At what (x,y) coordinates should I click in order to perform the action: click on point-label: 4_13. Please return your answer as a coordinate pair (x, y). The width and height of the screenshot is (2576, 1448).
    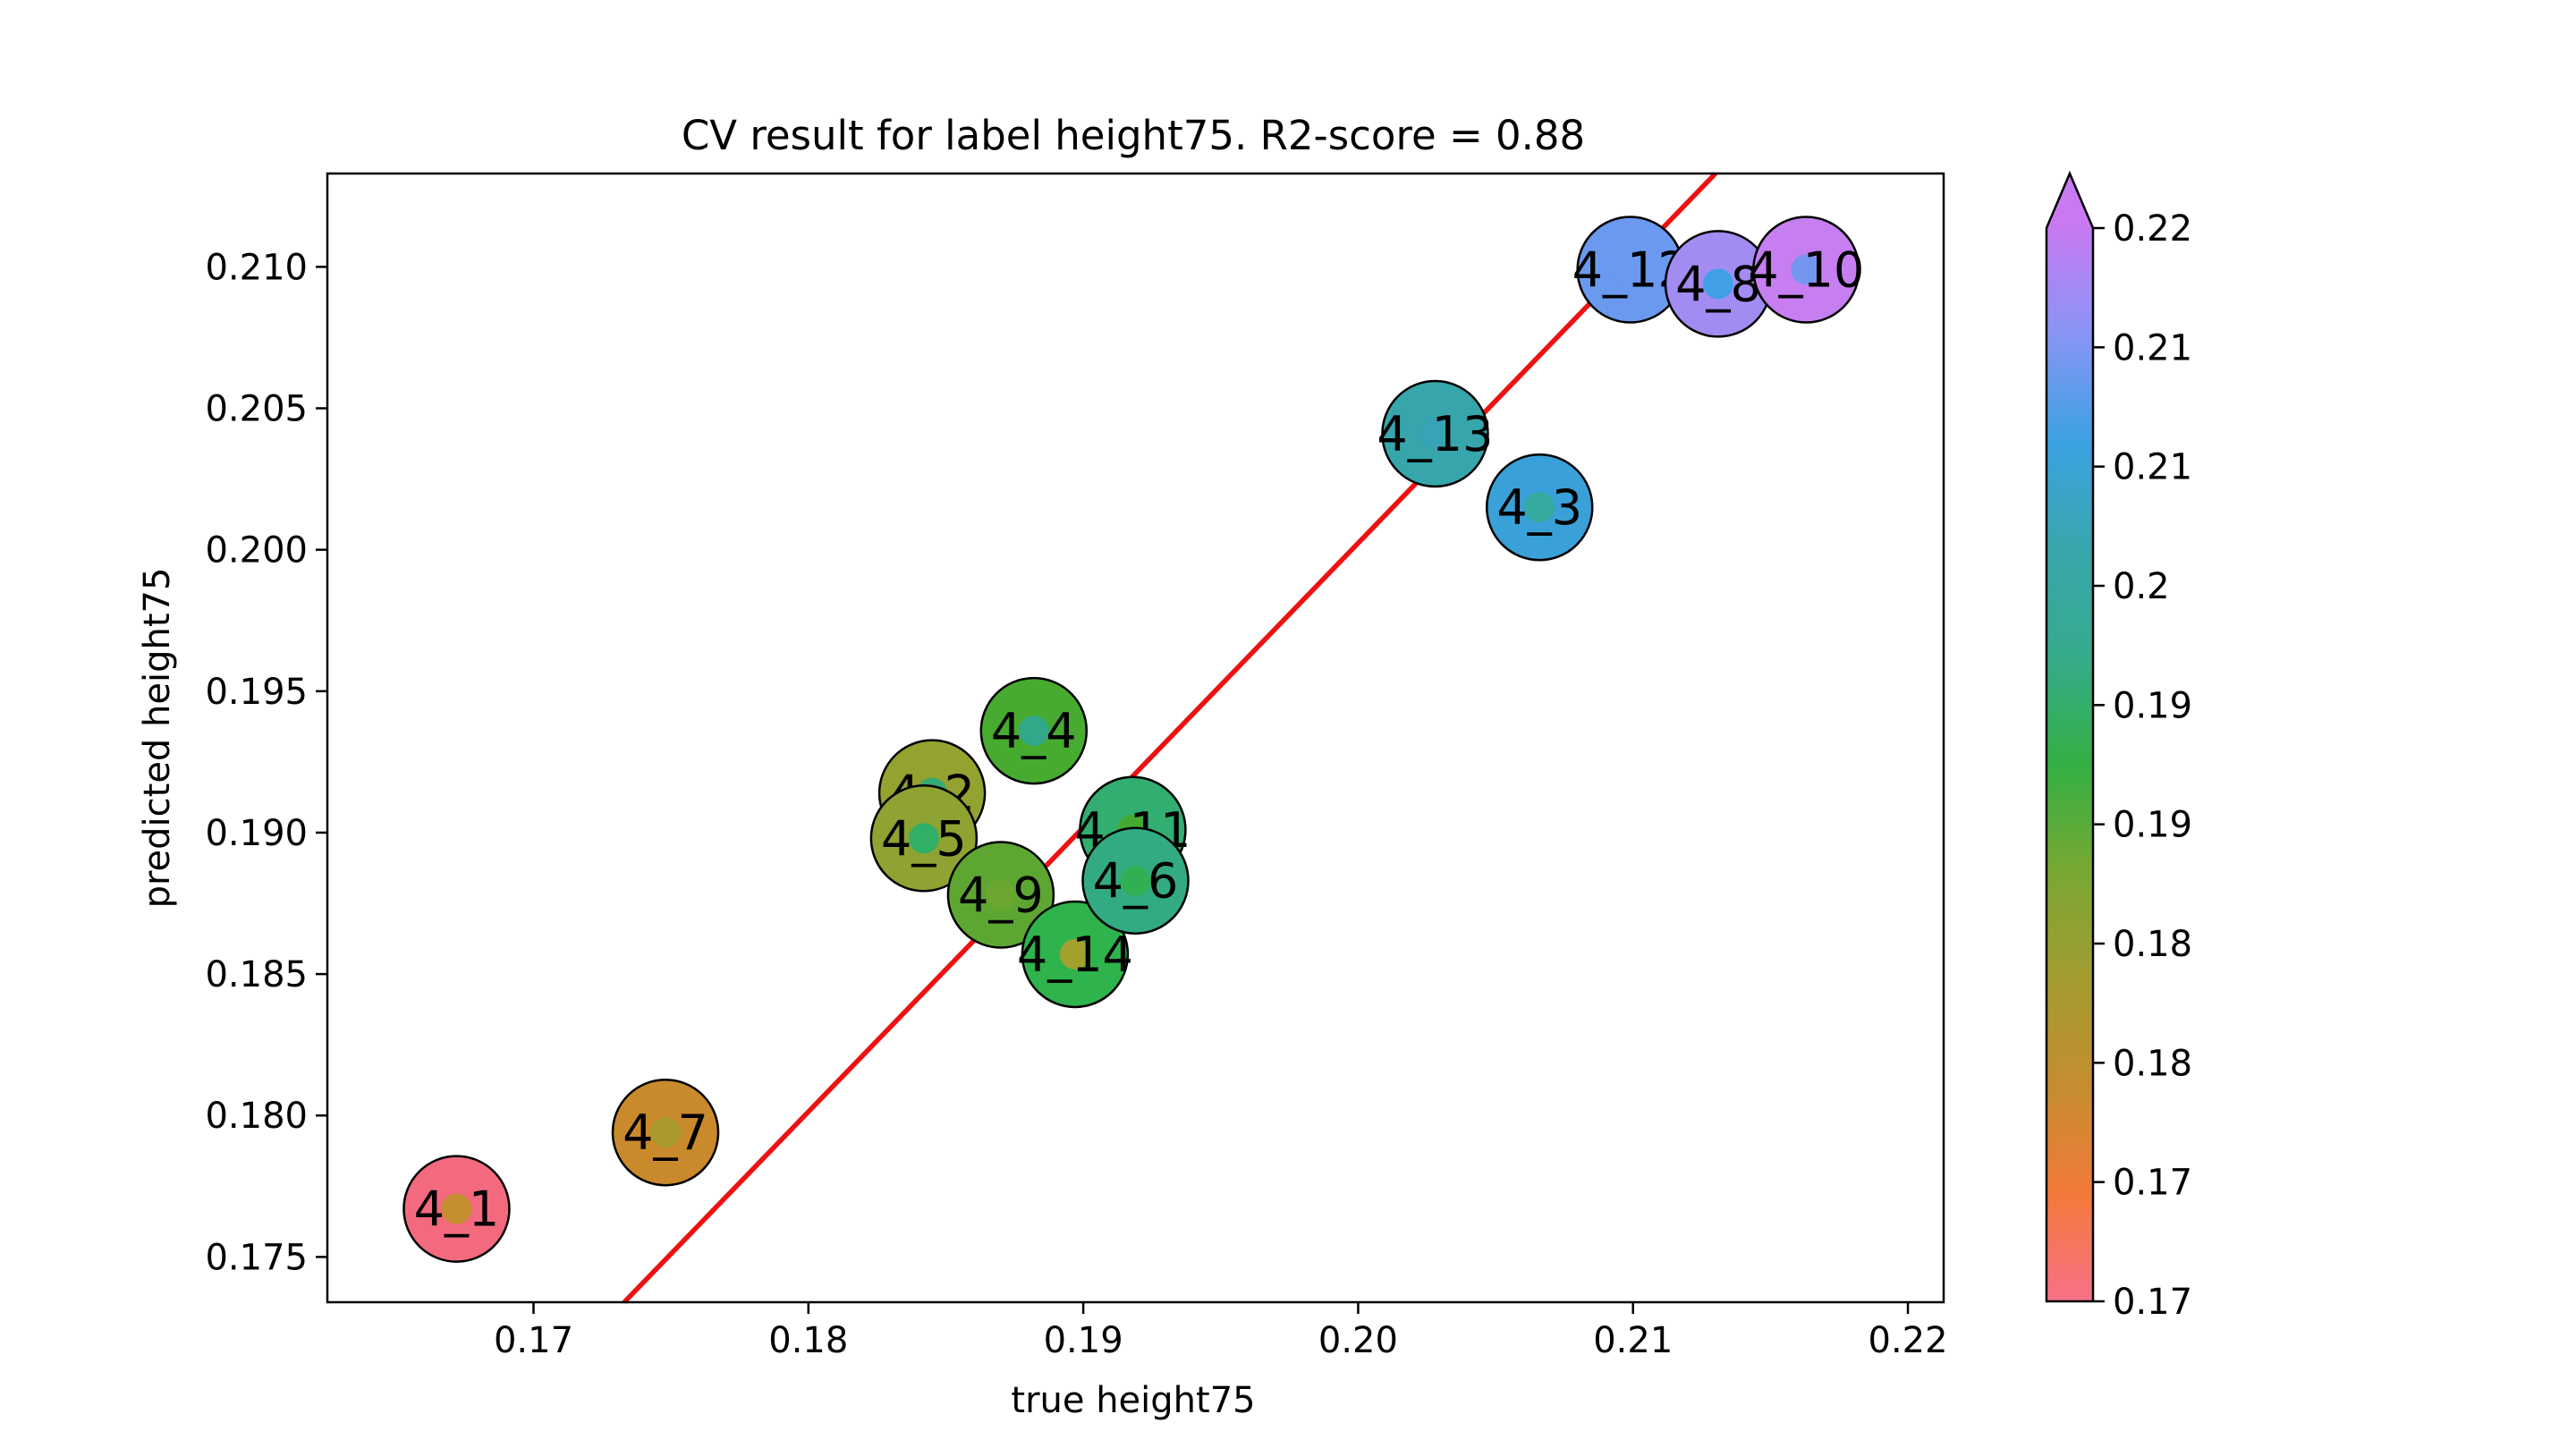
    Looking at the image, I should click on (1435, 434).